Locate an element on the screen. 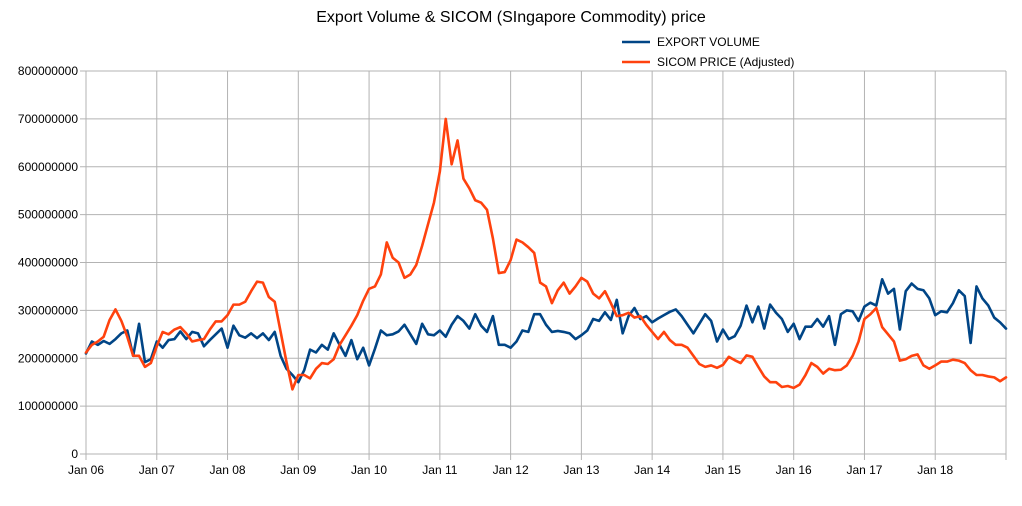 This screenshot has width=1022, height=506. y-tick-label: 300000000 is located at coordinates (48, 310).